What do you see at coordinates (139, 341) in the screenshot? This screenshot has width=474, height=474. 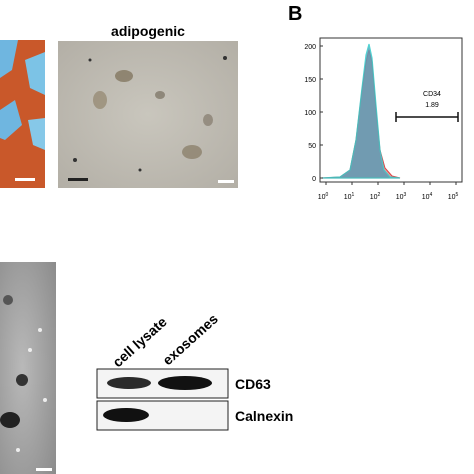 I see `lane-label: cell lysate` at bounding box center [139, 341].